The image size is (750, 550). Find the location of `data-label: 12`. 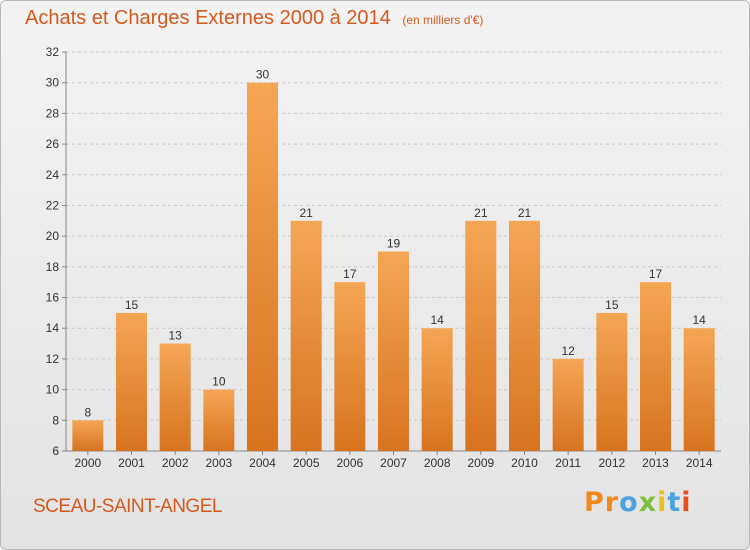

data-label: 12 is located at coordinates (568, 351).